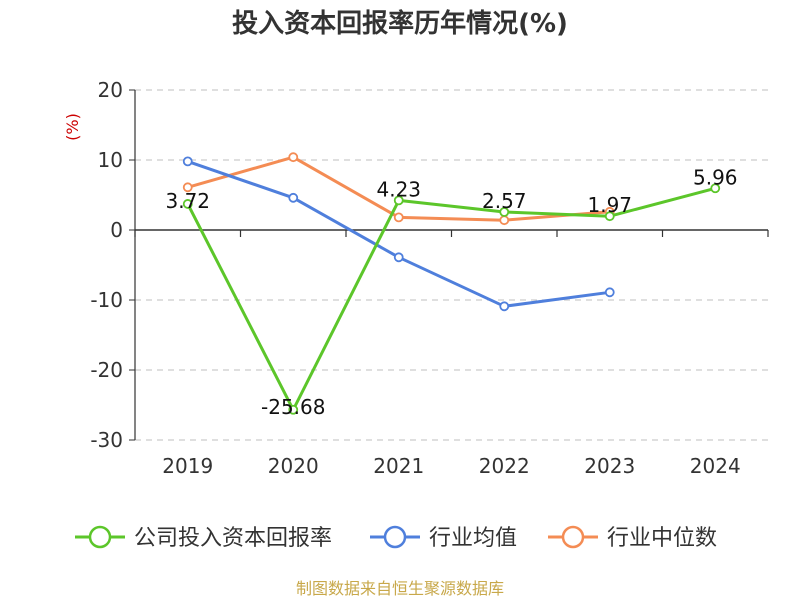  Describe the element at coordinates (106, 370) in the screenshot. I see `y-tick-label: -20` at that location.